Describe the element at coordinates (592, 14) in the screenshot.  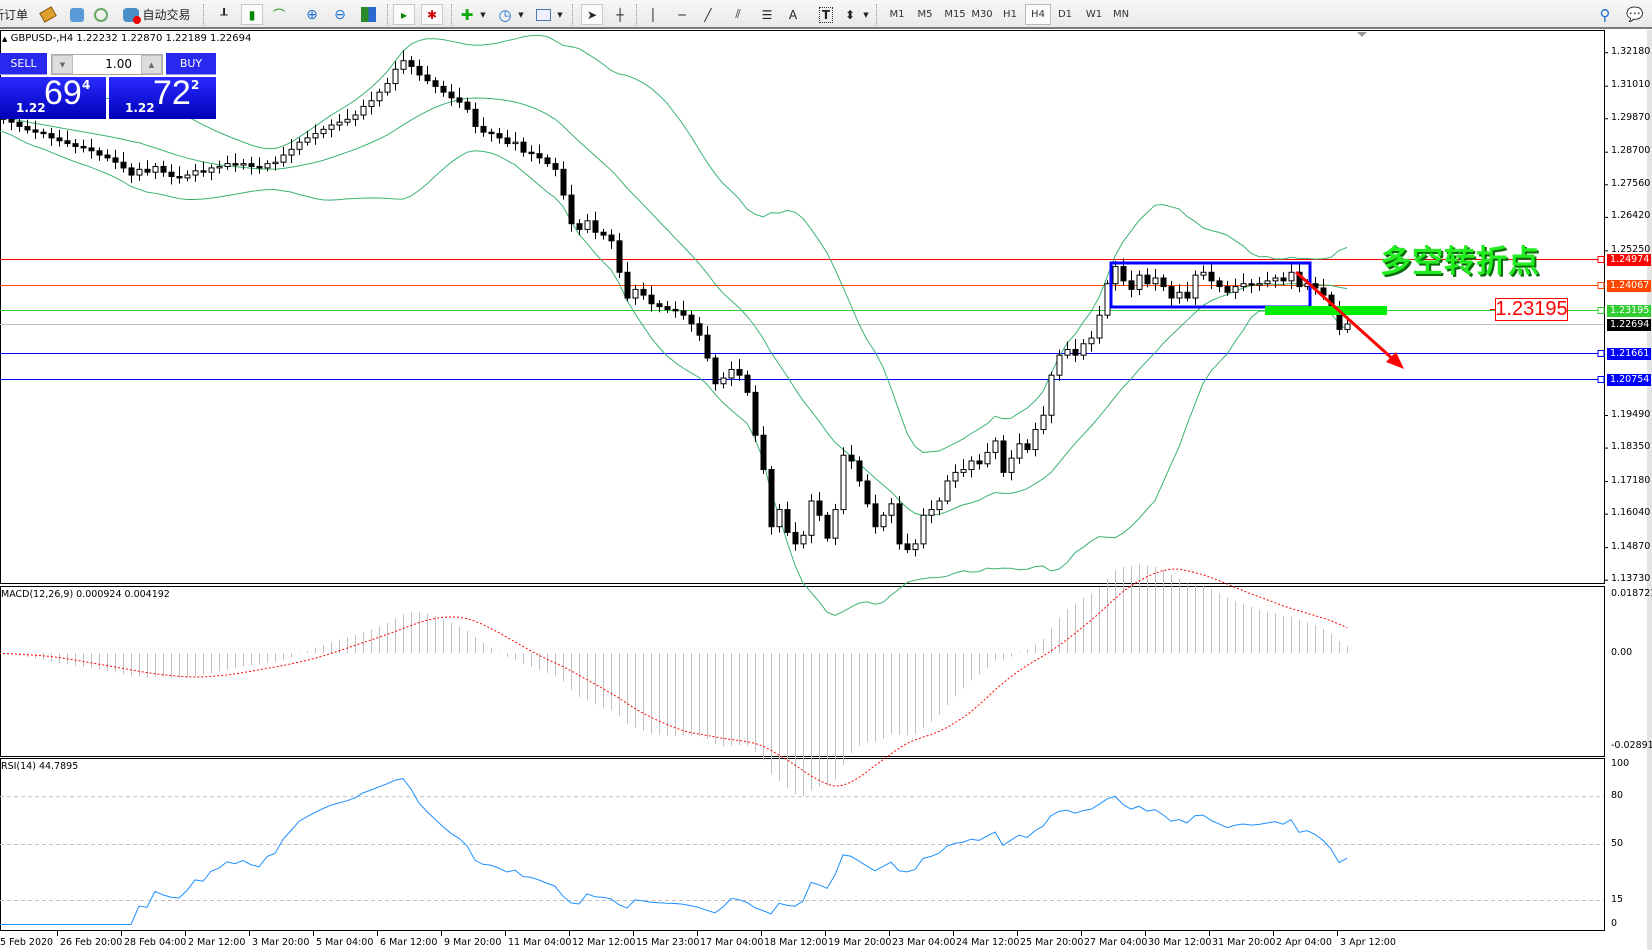
I see `cursor-icon: ➤` at that location.